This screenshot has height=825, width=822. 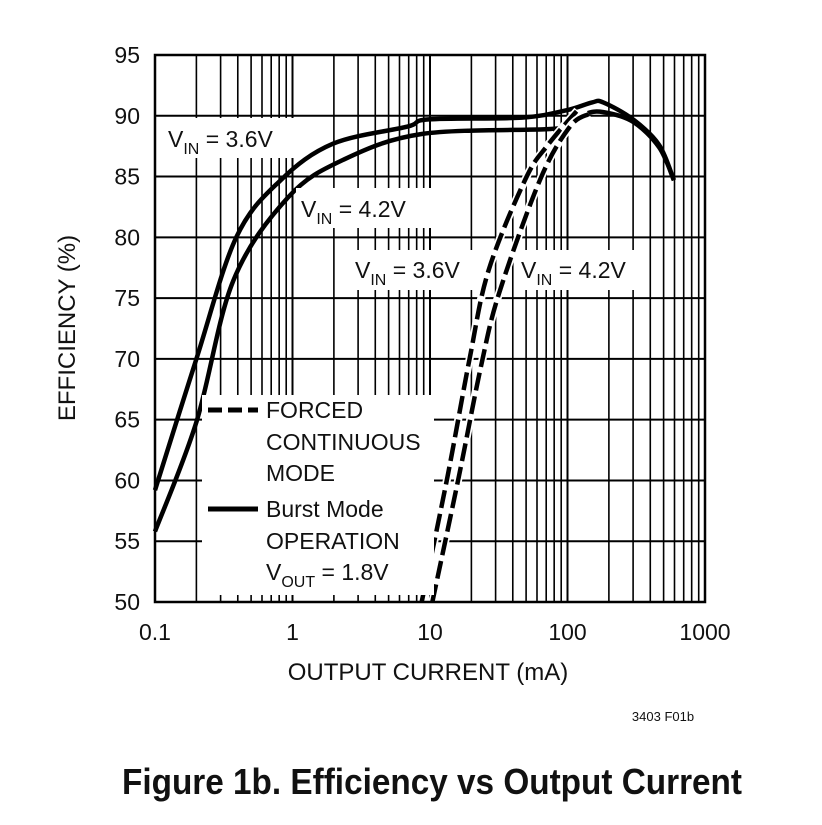 I want to click on x-axis-label: OUTPUT CURRENT (mA), so click(x=428, y=672).